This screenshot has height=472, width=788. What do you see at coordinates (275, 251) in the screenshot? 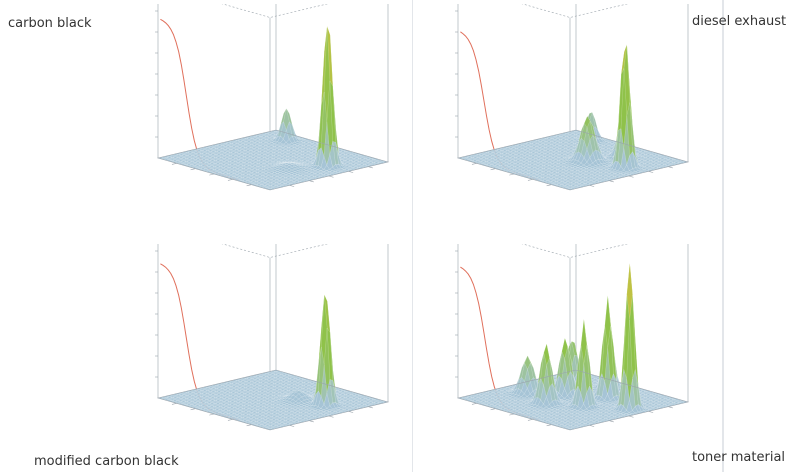
I see `frame-back-top` at bounding box center [275, 251].